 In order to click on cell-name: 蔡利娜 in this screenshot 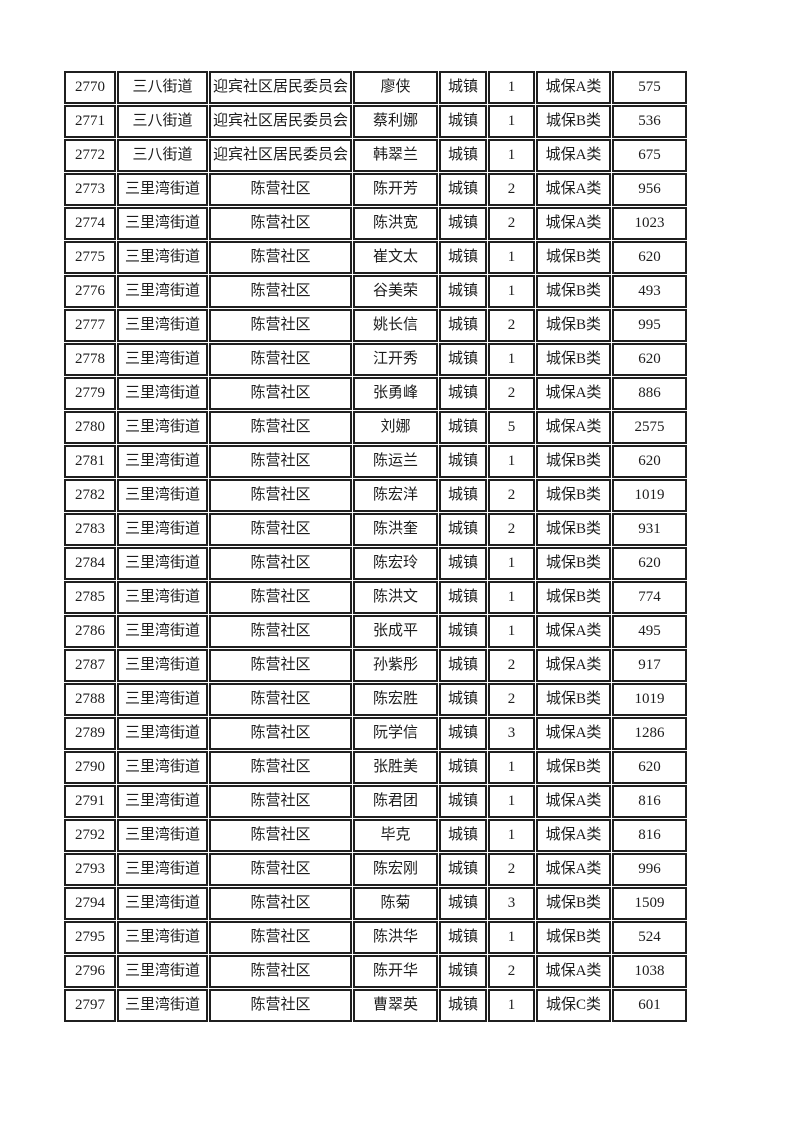, I will do `click(396, 121)`.